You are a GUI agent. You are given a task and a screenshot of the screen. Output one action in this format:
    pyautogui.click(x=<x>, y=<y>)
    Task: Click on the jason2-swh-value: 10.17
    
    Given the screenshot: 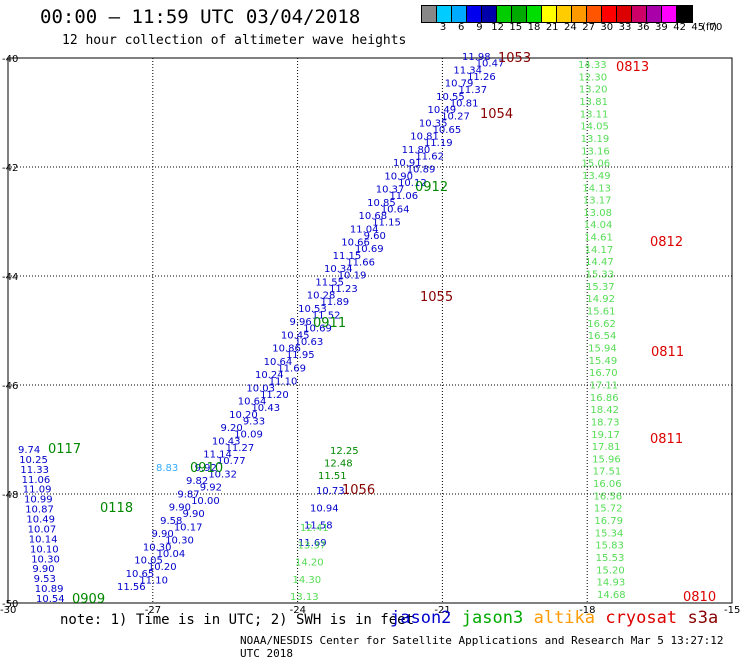 What is the action you would take?
    pyautogui.click(x=188, y=527)
    